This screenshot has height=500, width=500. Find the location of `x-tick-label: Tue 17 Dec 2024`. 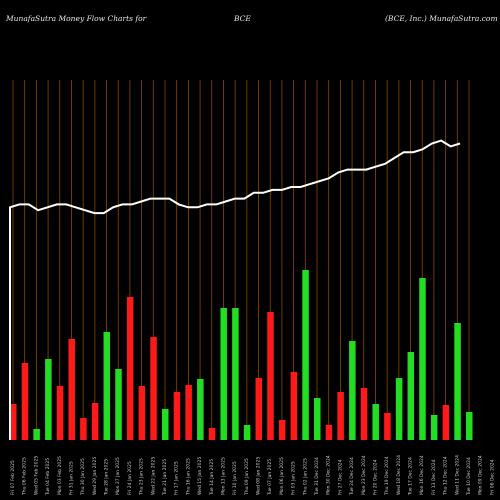

x-tick-label: Tue 17 Dec 2024 is located at coordinates (411, 476).